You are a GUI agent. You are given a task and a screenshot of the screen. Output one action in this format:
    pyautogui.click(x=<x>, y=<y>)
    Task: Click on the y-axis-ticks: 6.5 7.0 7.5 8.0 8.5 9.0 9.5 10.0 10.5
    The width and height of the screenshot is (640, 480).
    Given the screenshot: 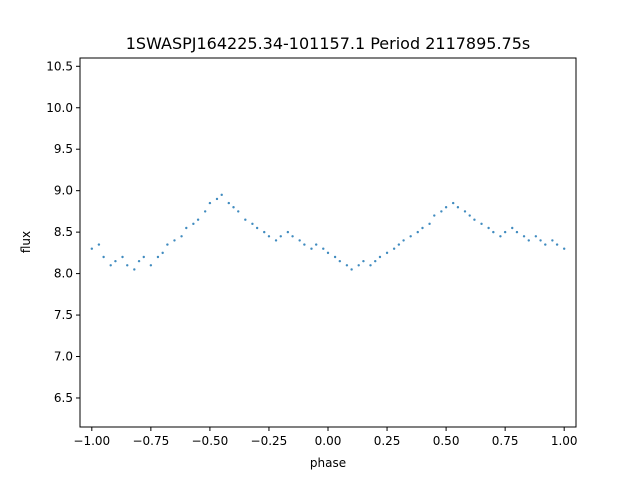 What is the action you would take?
    pyautogui.click(x=63, y=232)
    